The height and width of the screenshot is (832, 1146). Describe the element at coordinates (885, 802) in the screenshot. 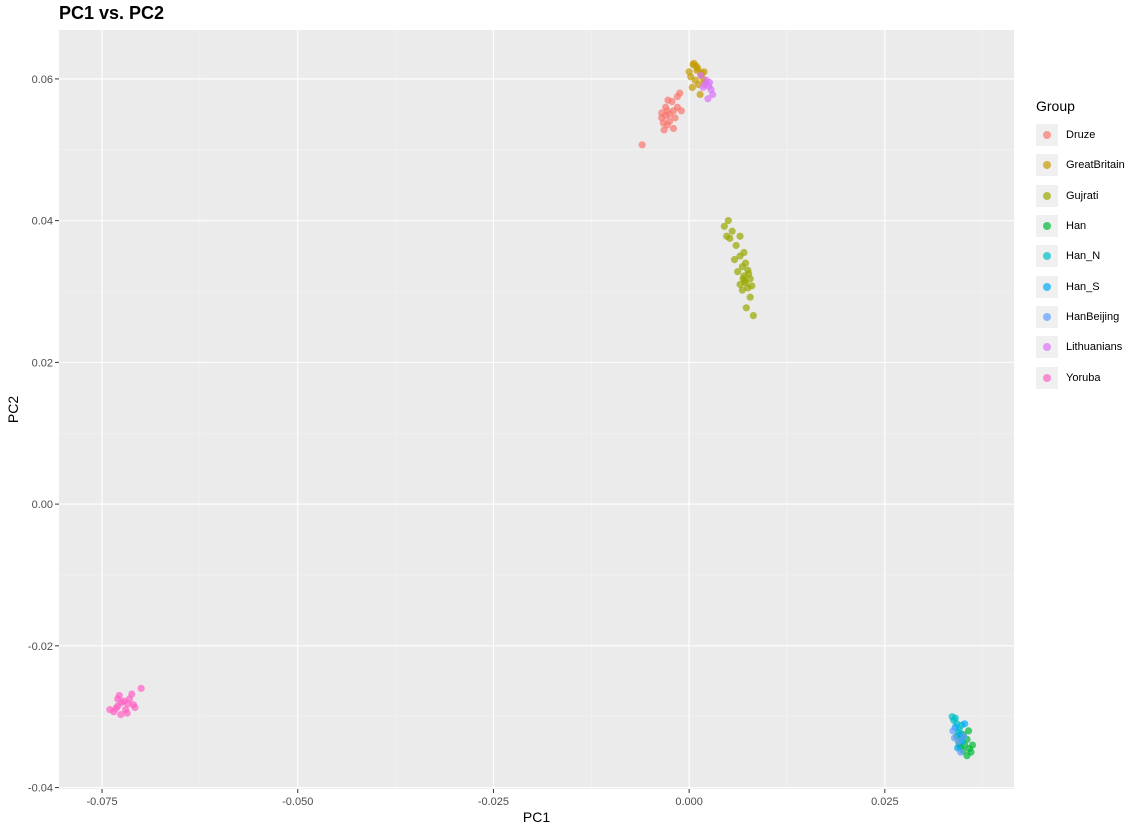

I see `x-tick-label: 0.025` at that location.